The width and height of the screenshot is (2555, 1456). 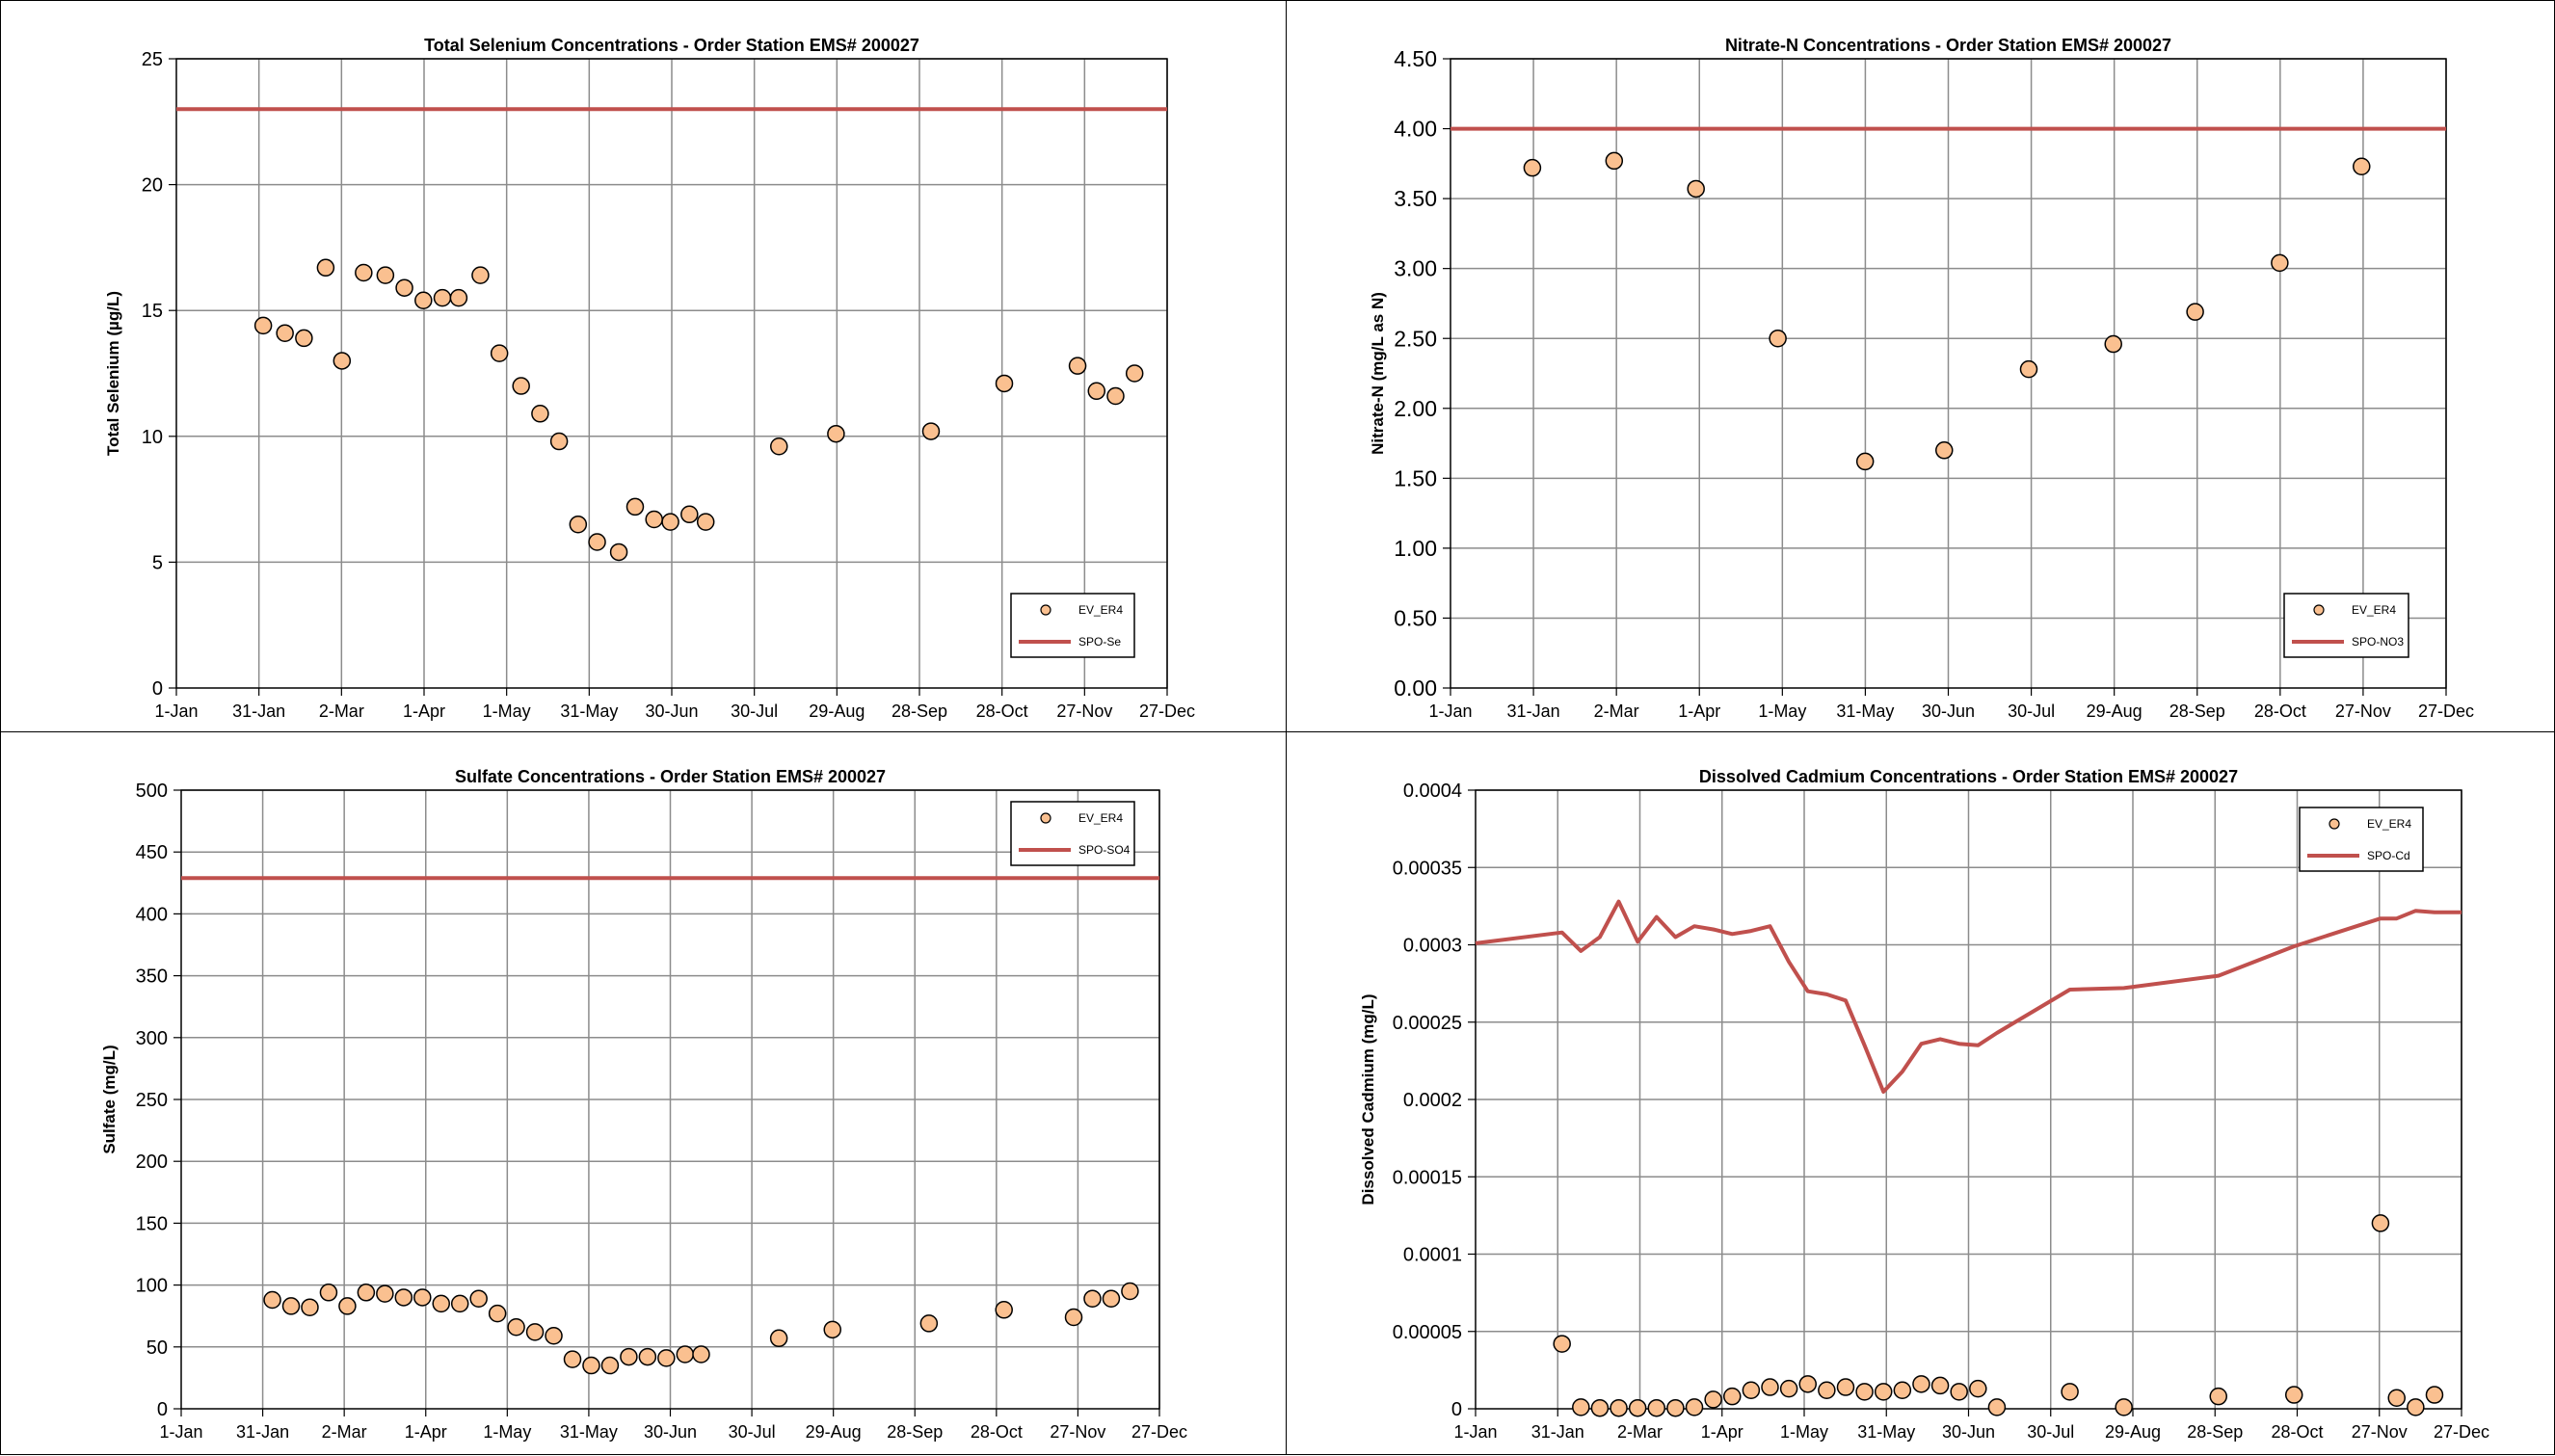 I want to click on x-tick-label: 28-Oct, so click(x=1002, y=712).